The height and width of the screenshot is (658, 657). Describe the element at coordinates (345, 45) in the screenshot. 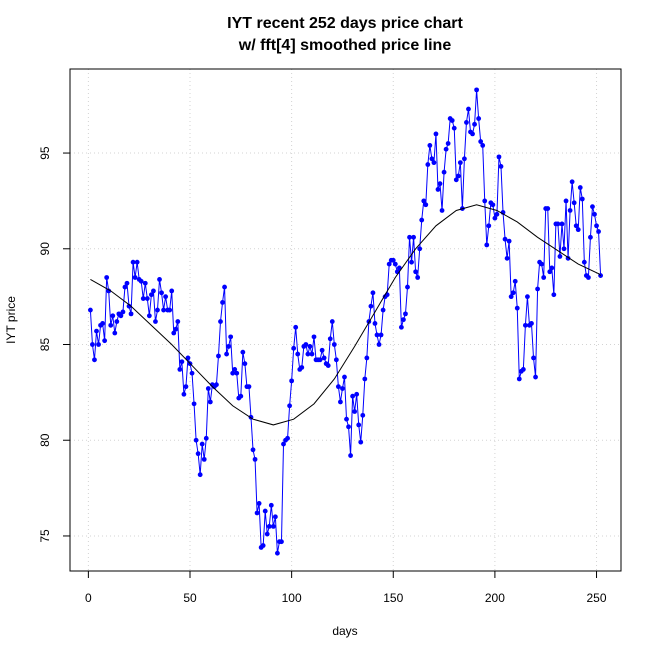

I see `chart-subtitle: w/ fft[4] smoothed price line` at that location.